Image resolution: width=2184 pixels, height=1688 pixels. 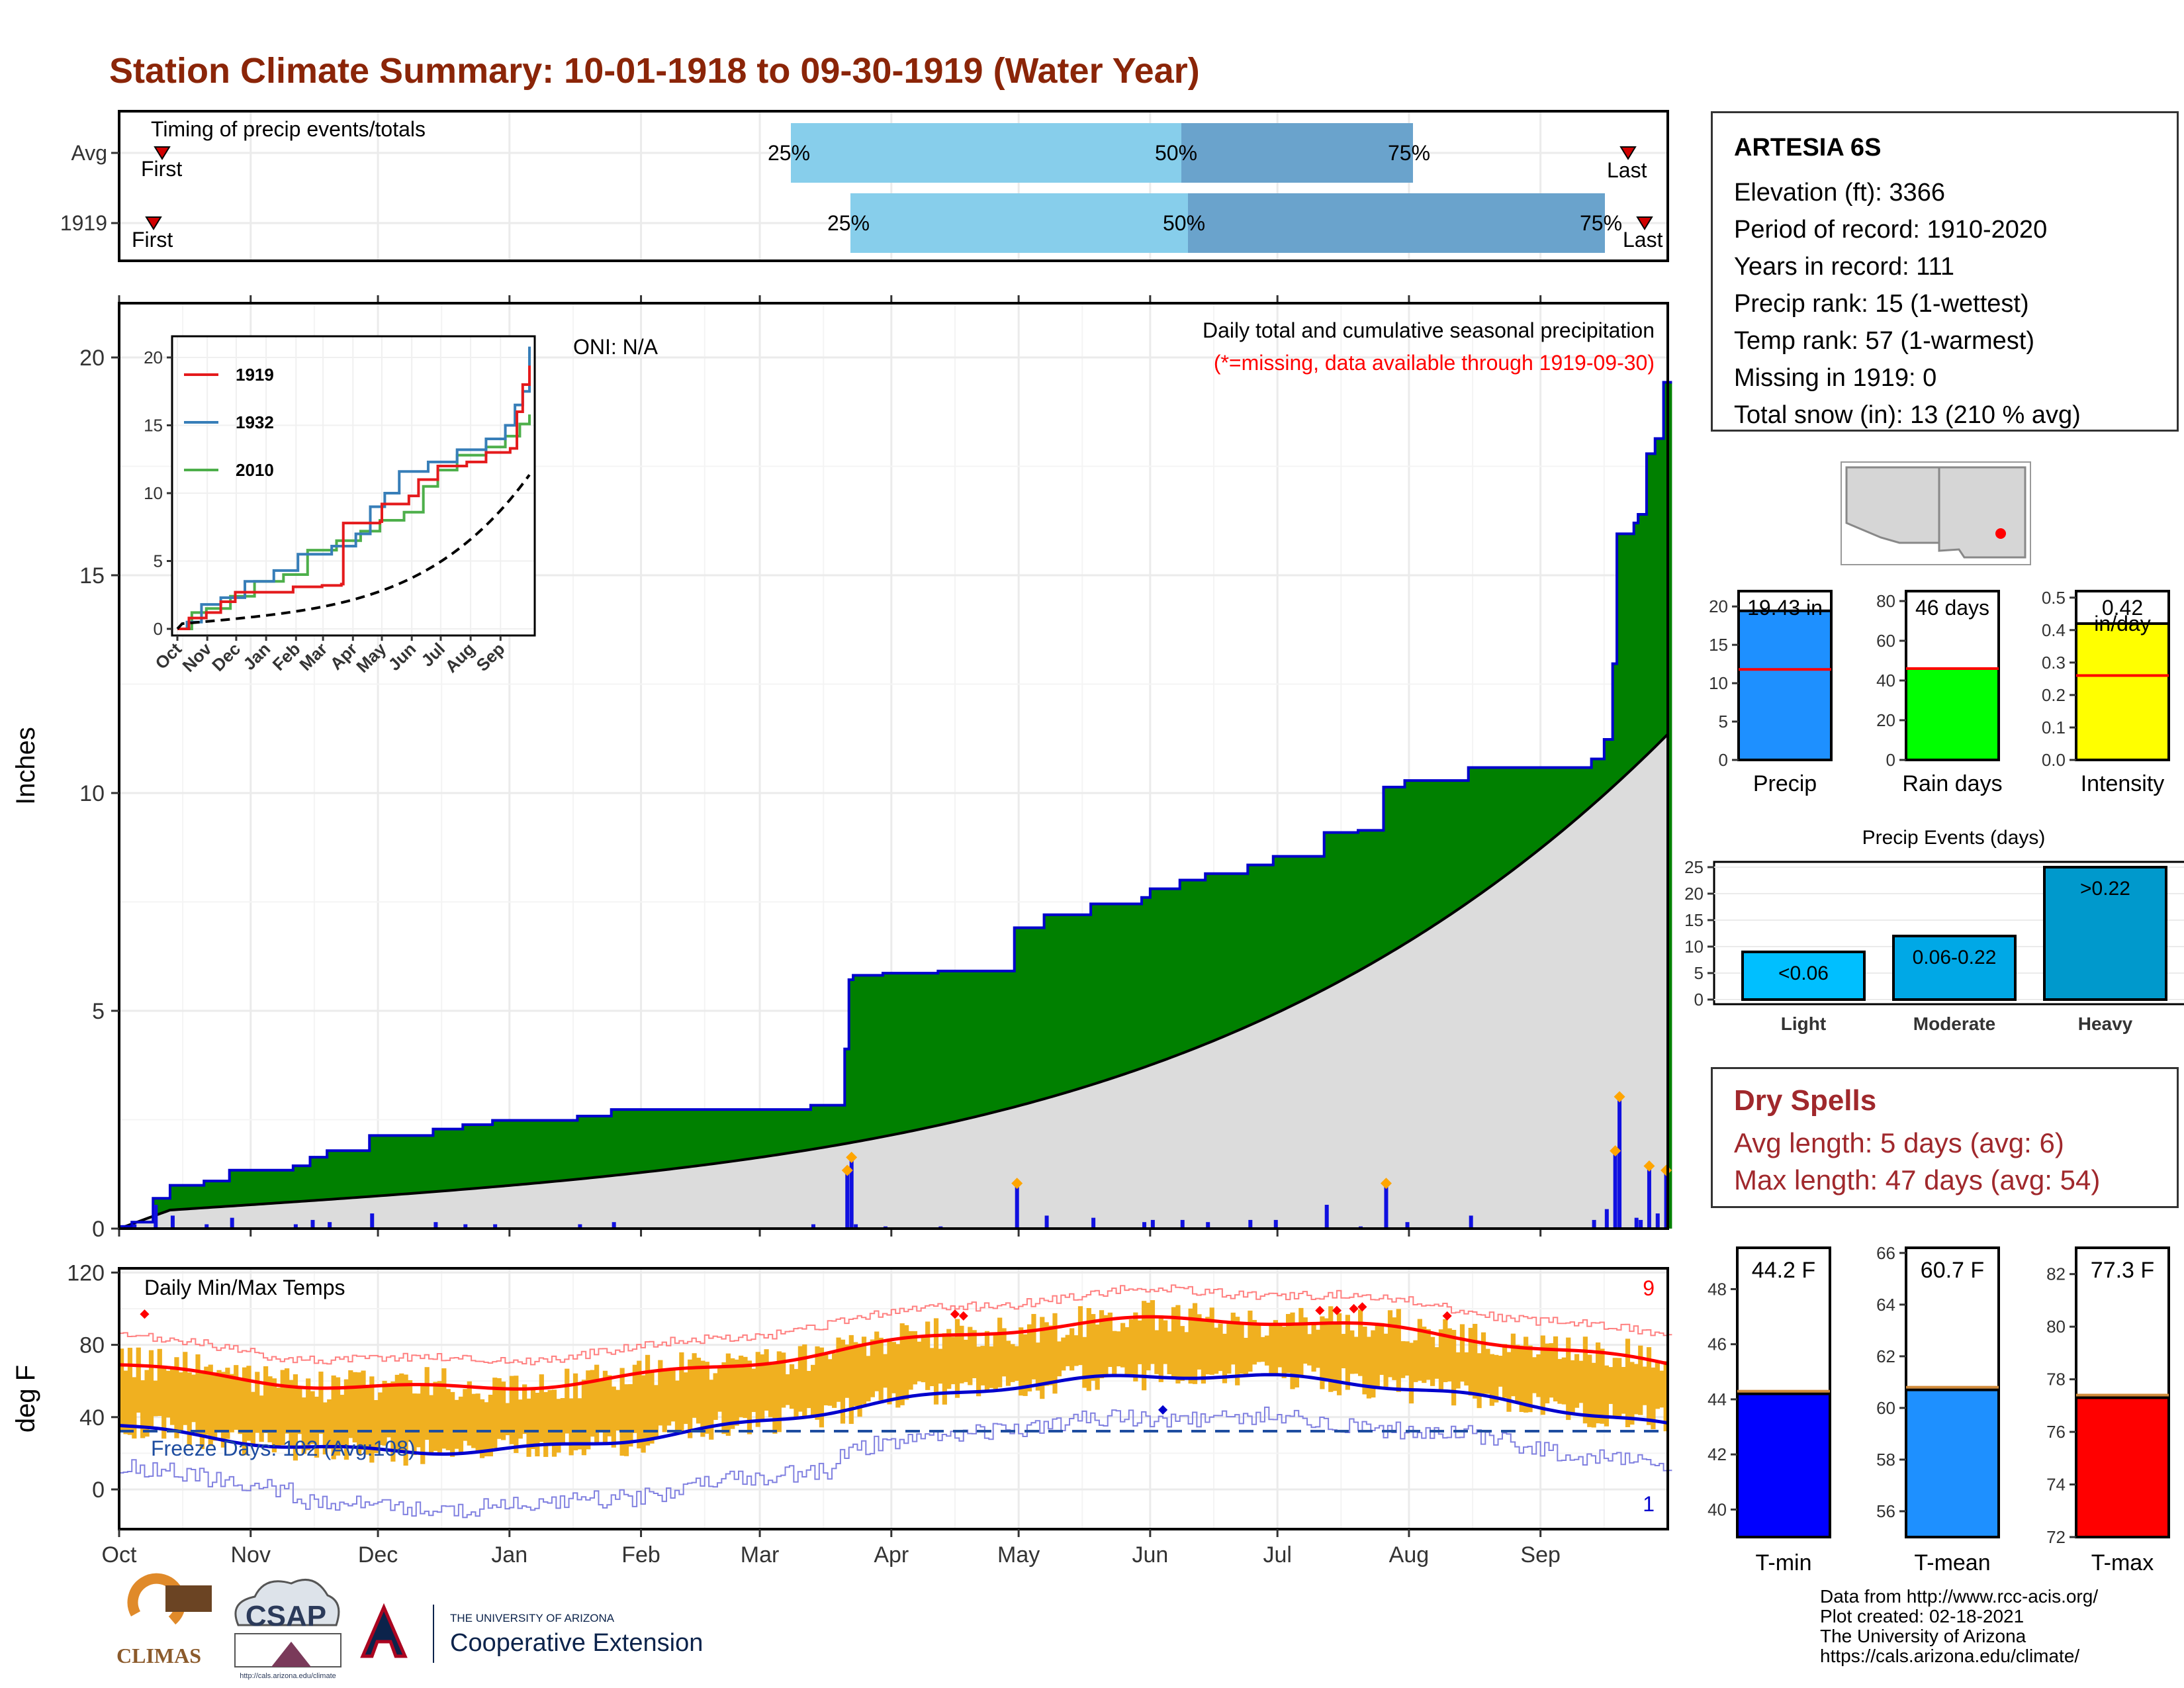 What do you see at coordinates (1885, 1253) in the screenshot?
I see `temp-summary-y-tick: 66` at bounding box center [1885, 1253].